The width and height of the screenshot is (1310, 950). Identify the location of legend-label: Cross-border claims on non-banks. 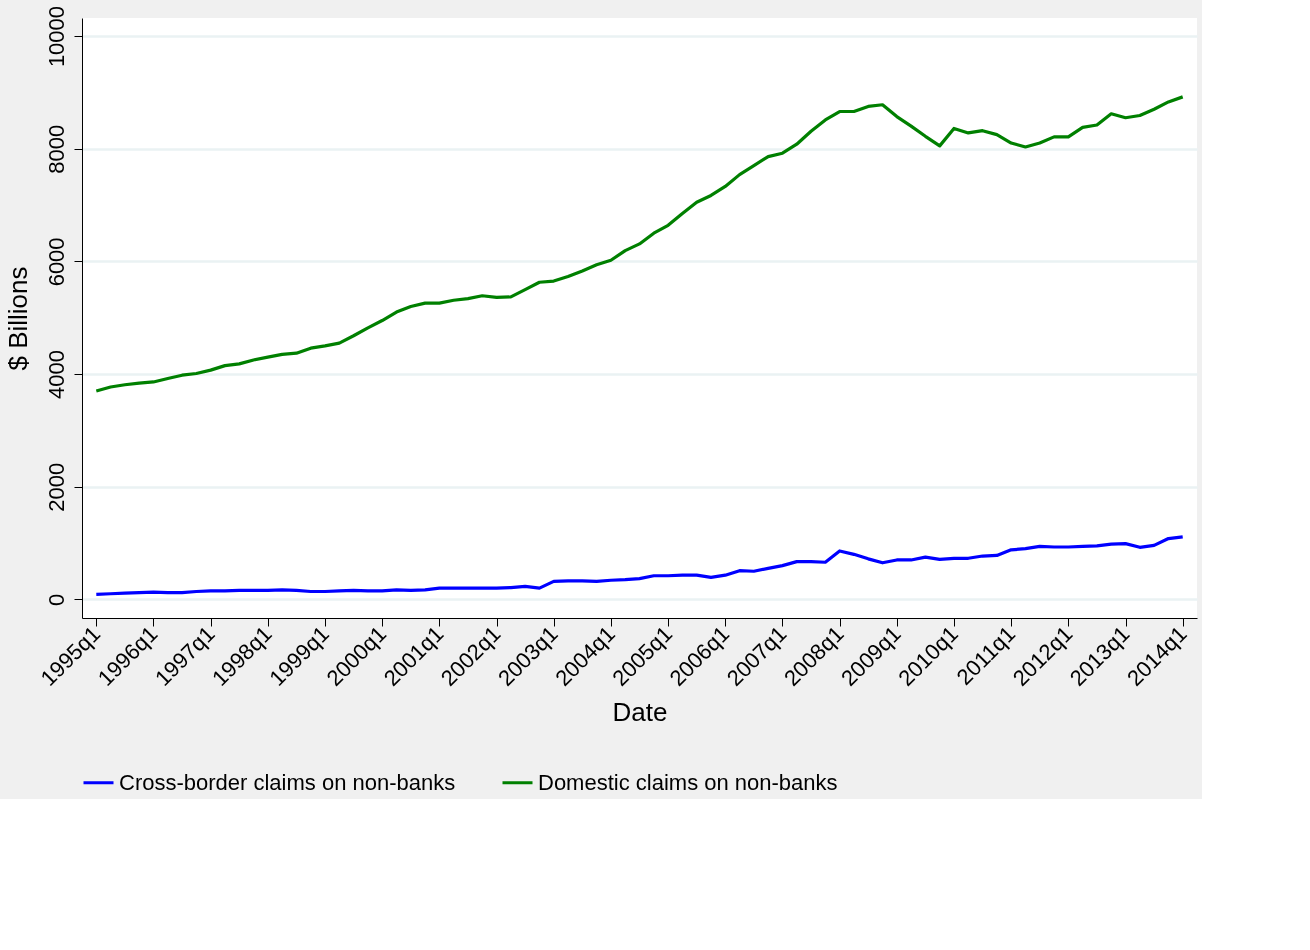
(287, 782).